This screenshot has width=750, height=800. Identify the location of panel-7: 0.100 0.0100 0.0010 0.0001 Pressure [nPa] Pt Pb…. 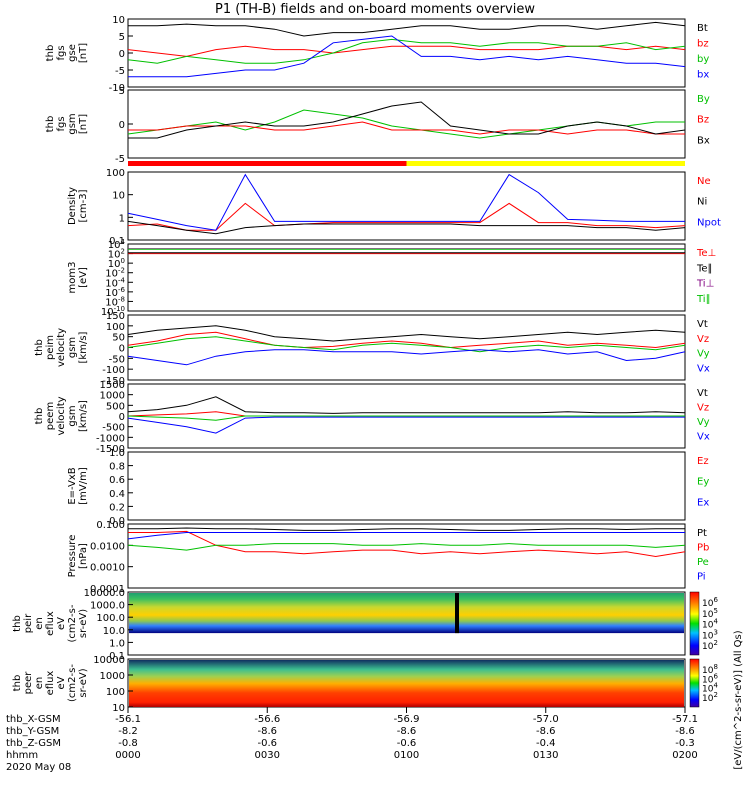
(388, 557).